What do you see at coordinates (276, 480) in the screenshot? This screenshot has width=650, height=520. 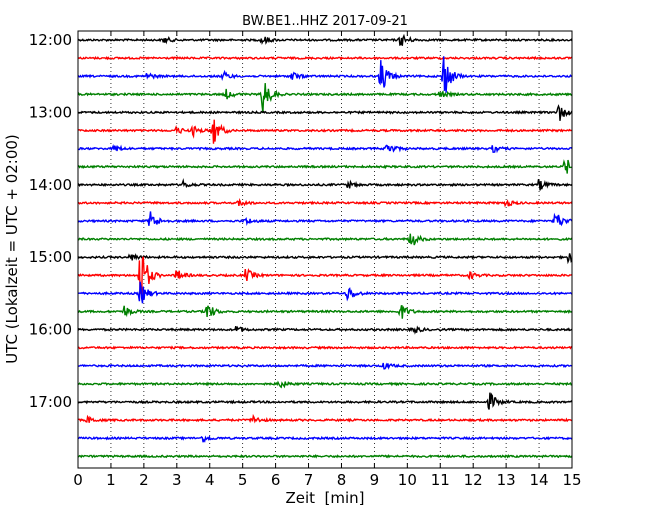 I see `x-tick-label: 6` at bounding box center [276, 480].